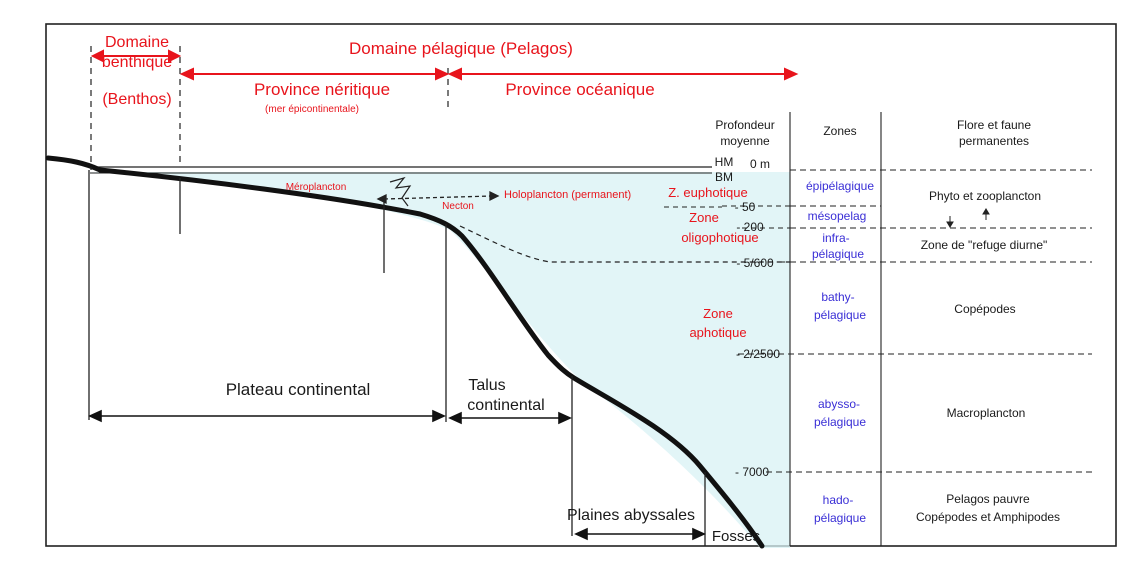 The width and height of the screenshot is (1134, 584). What do you see at coordinates (579, 89) in the screenshot?
I see `oceanic-province-label: Province océanique` at bounding box center [579, 89].